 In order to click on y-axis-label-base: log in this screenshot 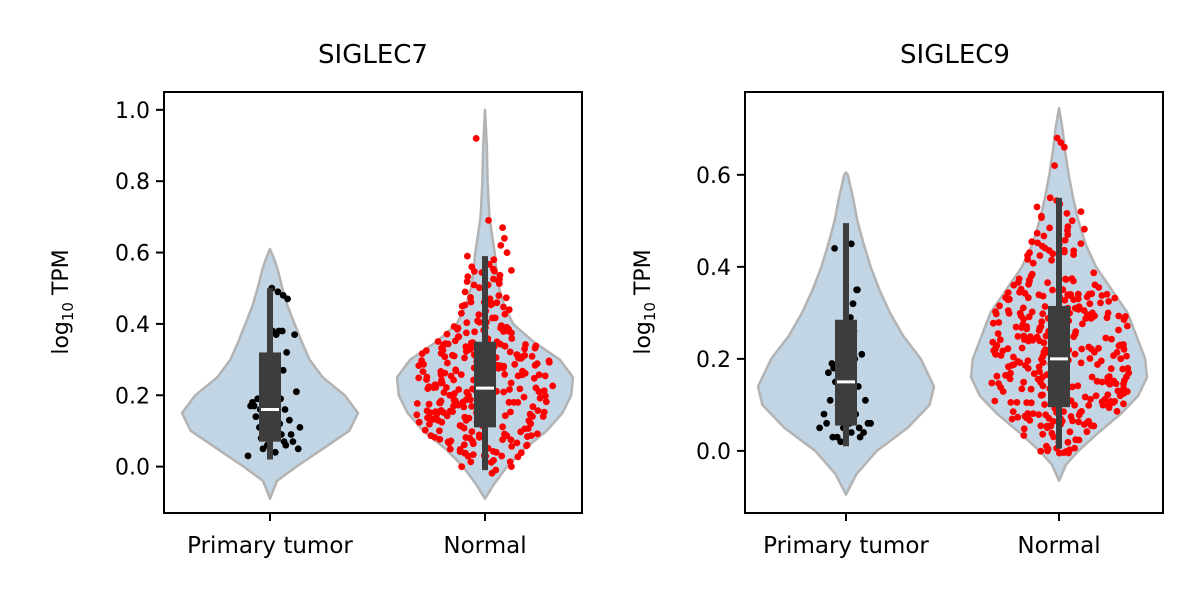, I will do `click(643, 338)`.